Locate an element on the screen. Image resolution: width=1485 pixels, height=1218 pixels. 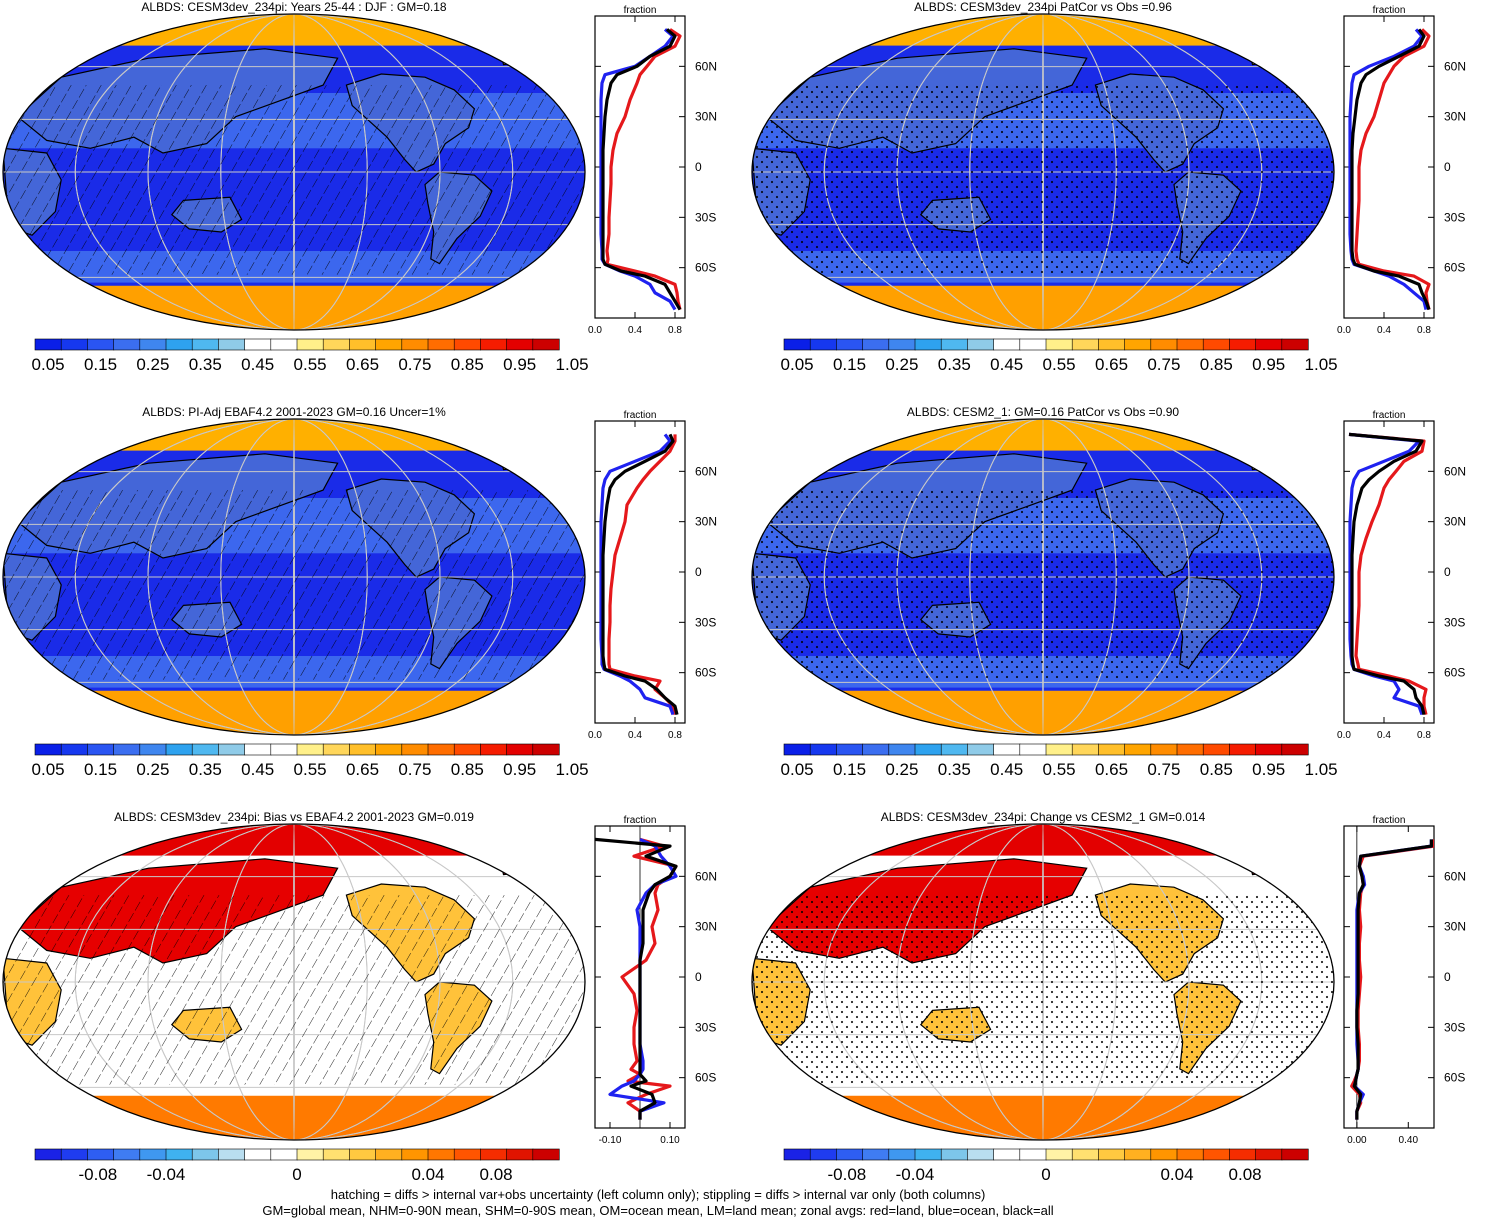
zonal-profile-p4: fraction 0.0 0.4 0.8 60N 30N 0 30S 60S is located at coordinates (1401, 575).